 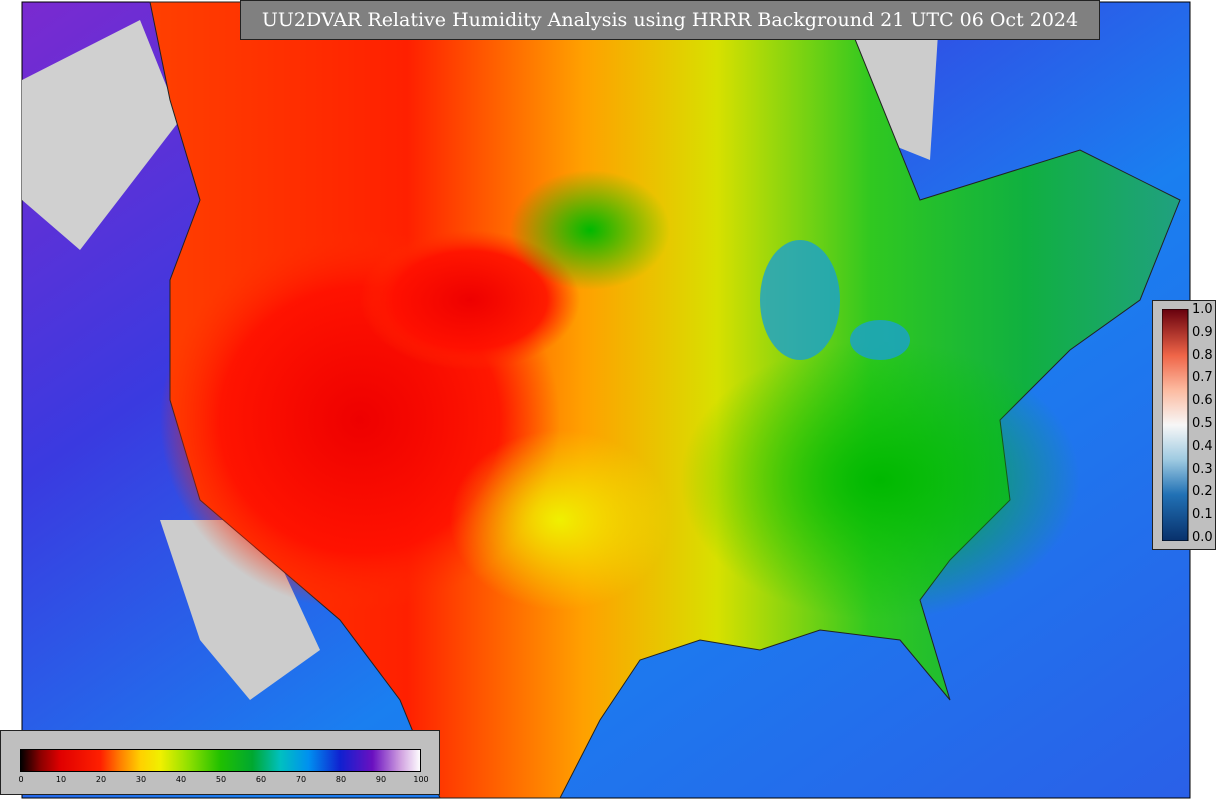 What do you see at coordinates (1202, 332) in the screenshot?
I see `colorbar-tick-label: 0.9` at bounding box center [1202, 332].